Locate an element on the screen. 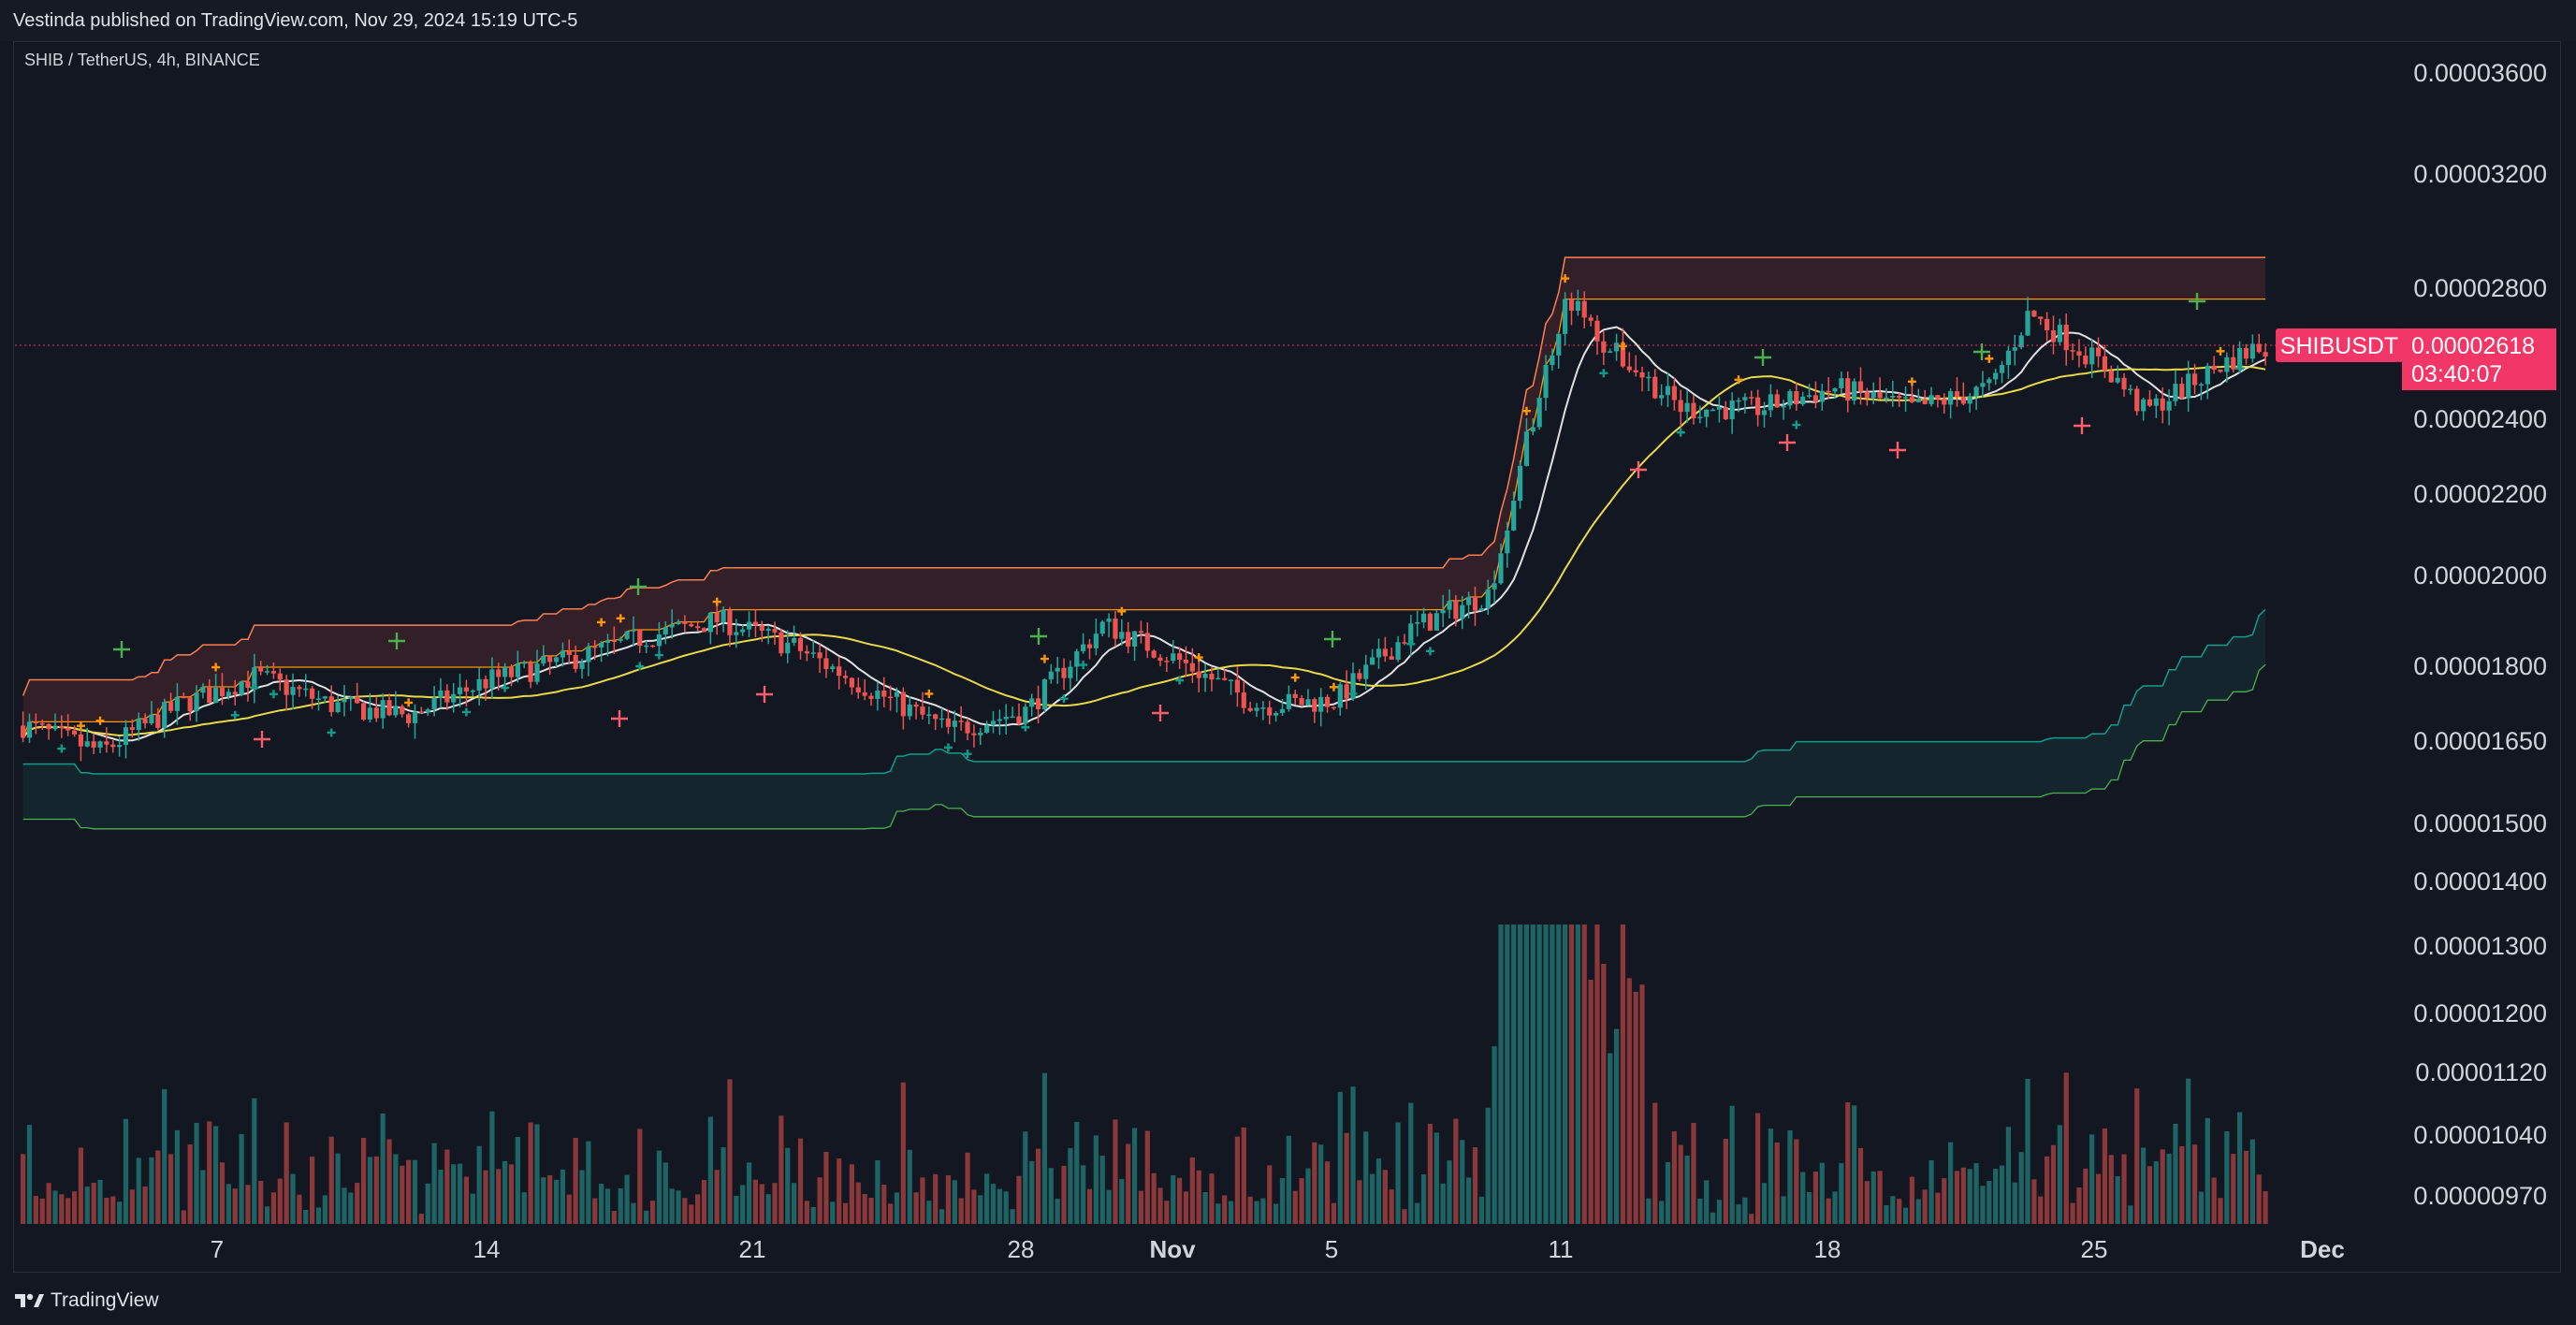 The height and width of the screenshot is (1325, 2576). orange-cross-marker is located at coordinates (929, 693).